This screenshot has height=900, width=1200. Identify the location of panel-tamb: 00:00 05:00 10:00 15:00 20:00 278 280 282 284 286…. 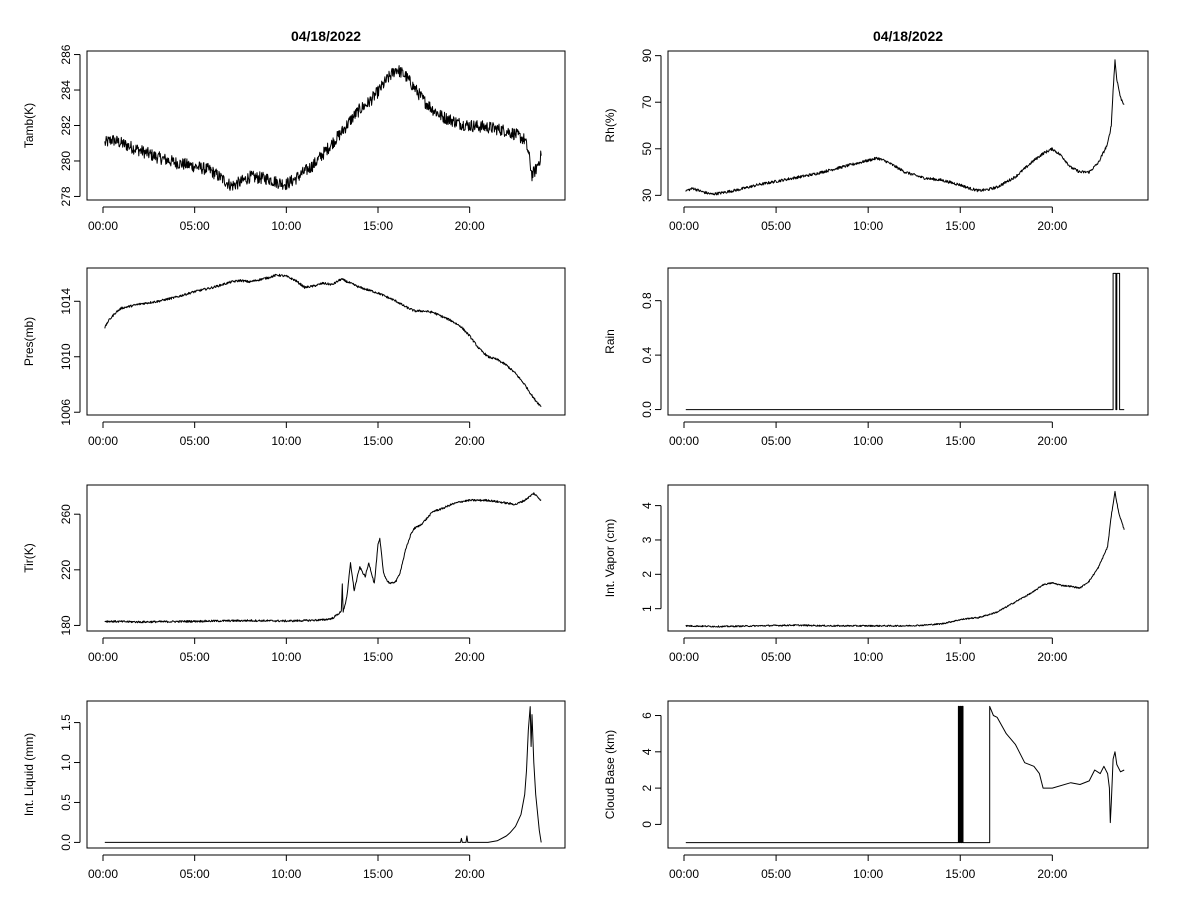
(294, 138).